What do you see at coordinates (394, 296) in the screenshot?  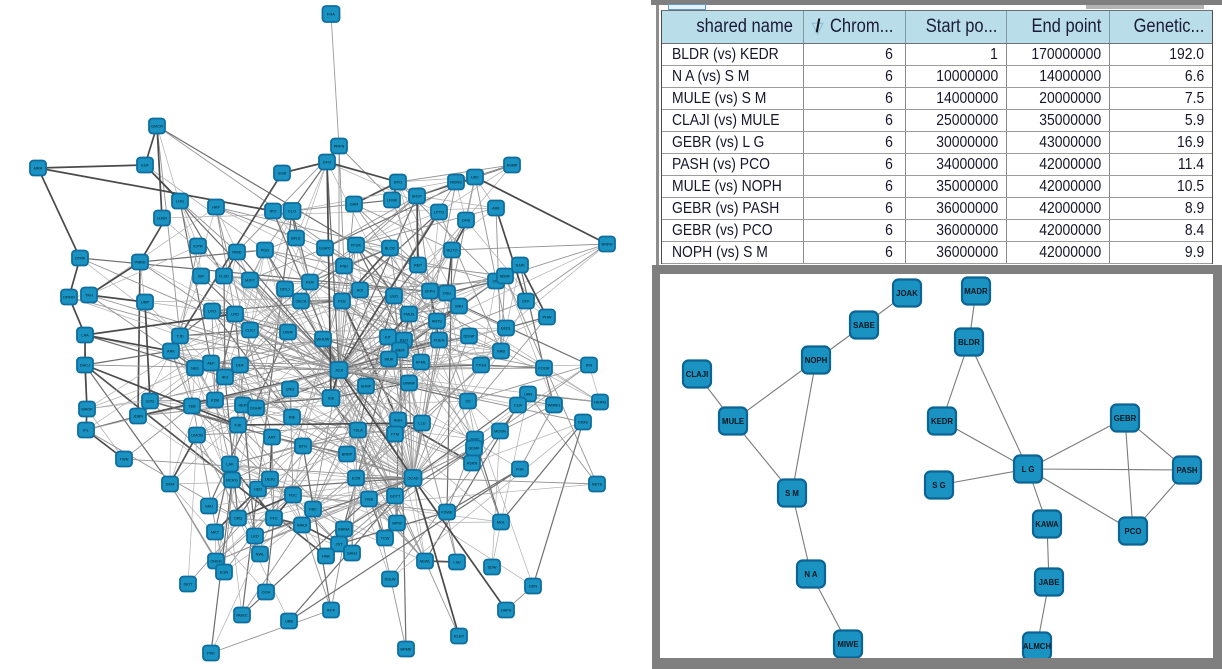 I see `svg-text: UUD` at bounding box center [394, 296].